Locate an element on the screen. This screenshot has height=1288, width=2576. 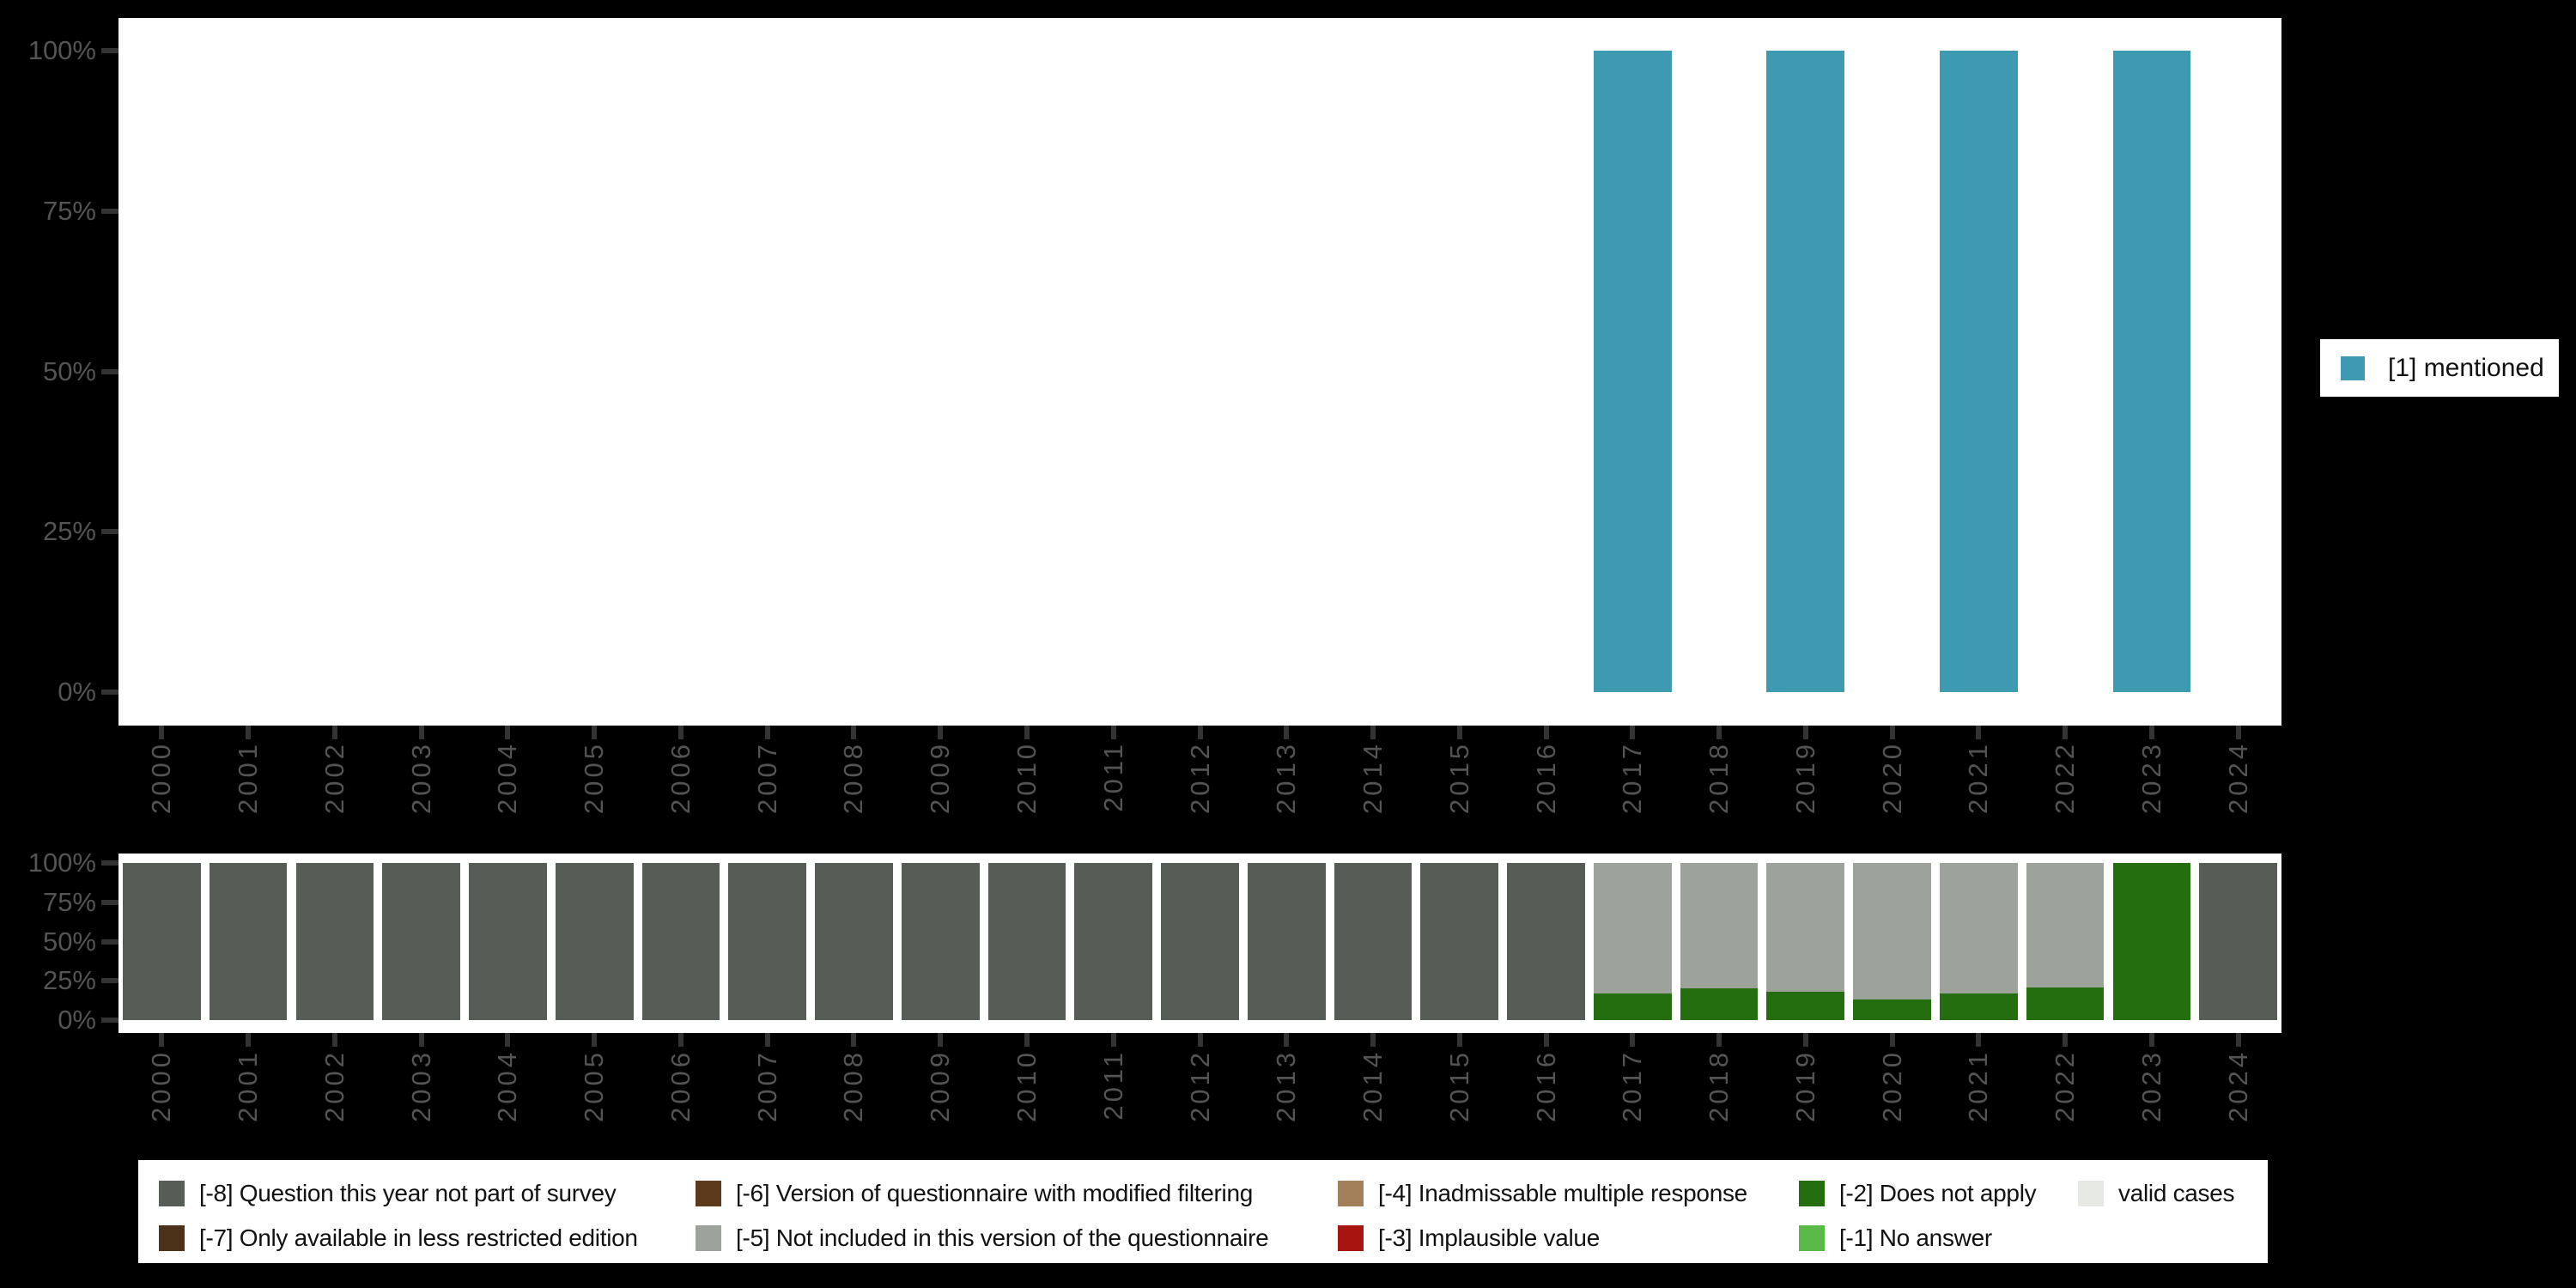
bar-segment-2002-m8 is located at coordinates (334, 941).